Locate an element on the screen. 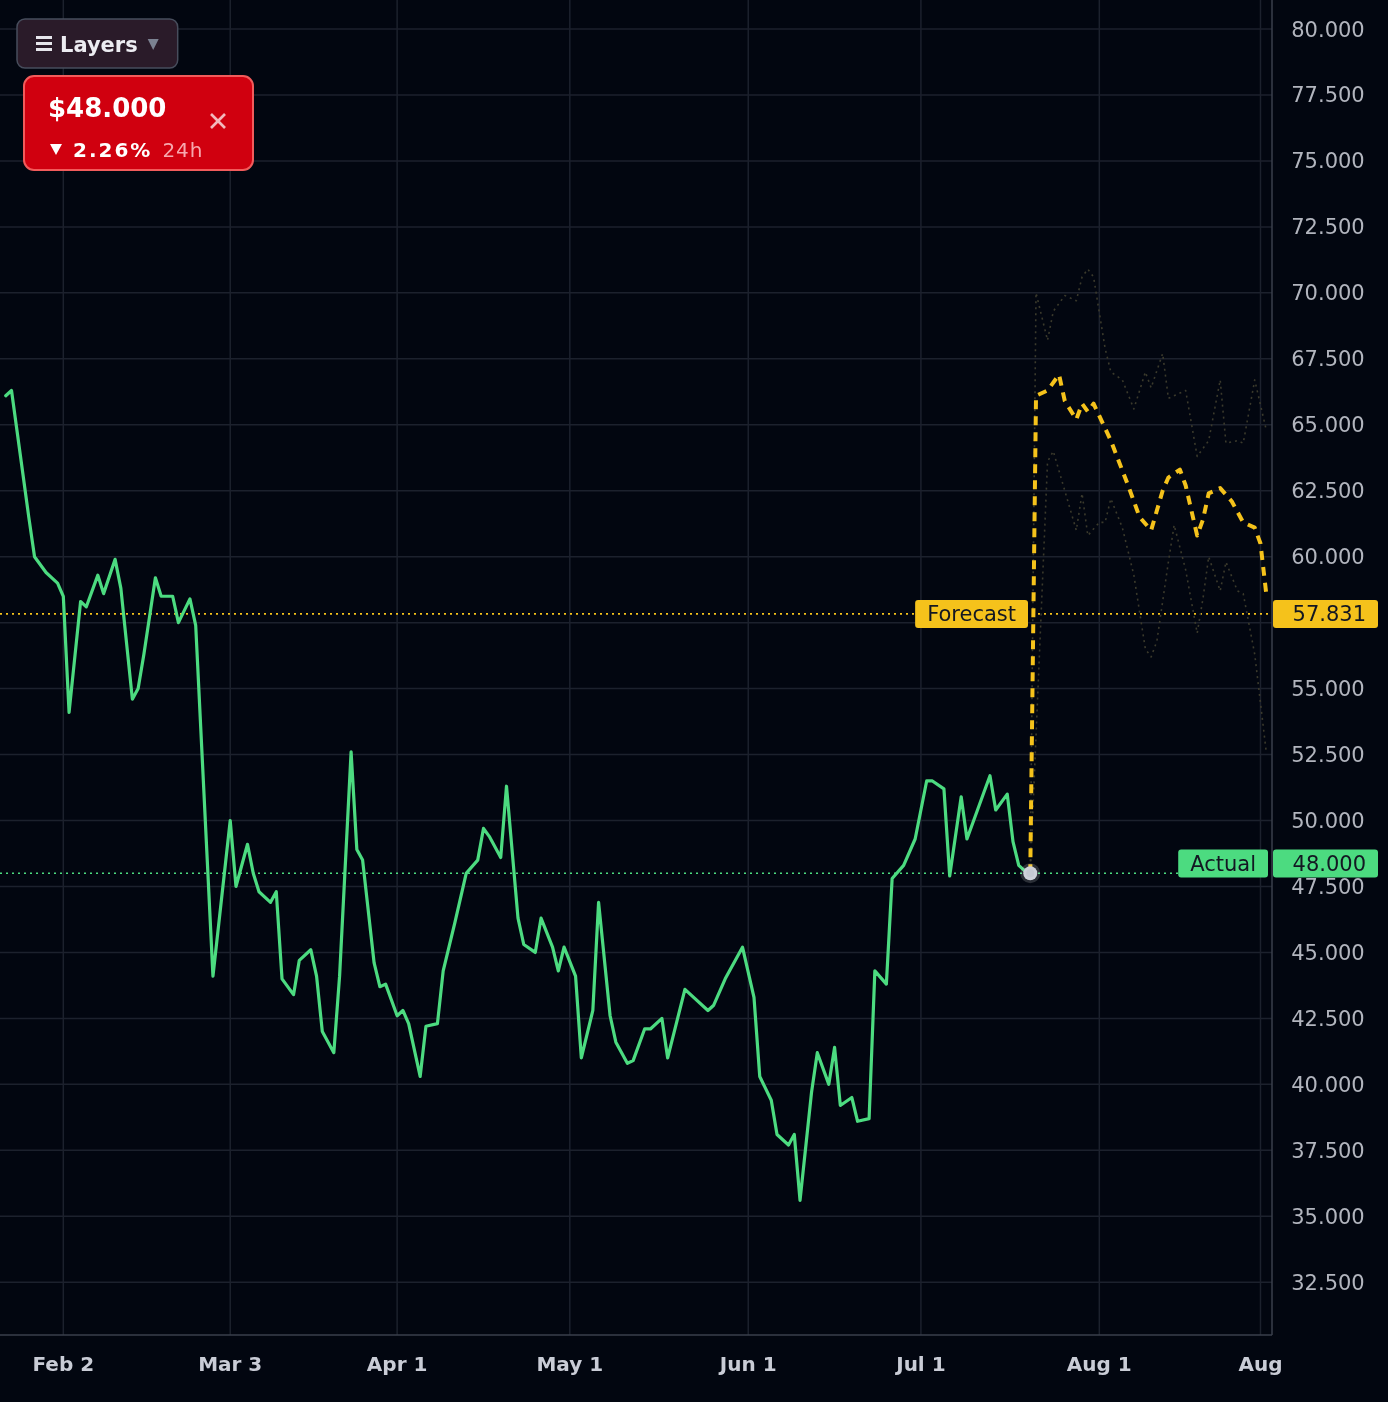 This screenshot has width=1388, height=1402. y-tick-label: 55.000 is located at coordinates (1328, 689).